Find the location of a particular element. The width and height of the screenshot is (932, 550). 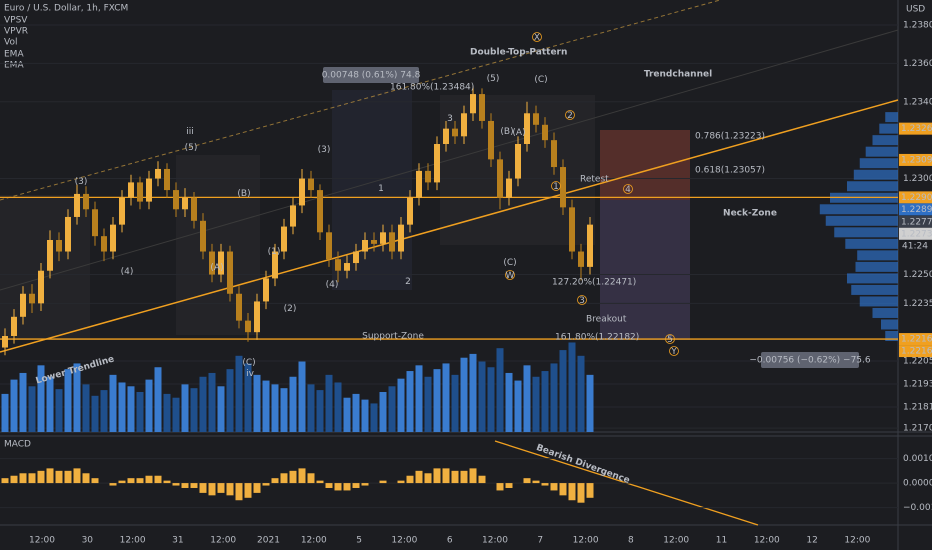

x-tick-label: 8 is located at coordinates (631, 541).